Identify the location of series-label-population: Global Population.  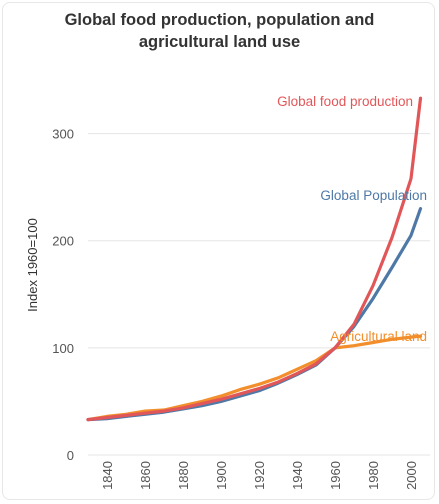
(373, 195).